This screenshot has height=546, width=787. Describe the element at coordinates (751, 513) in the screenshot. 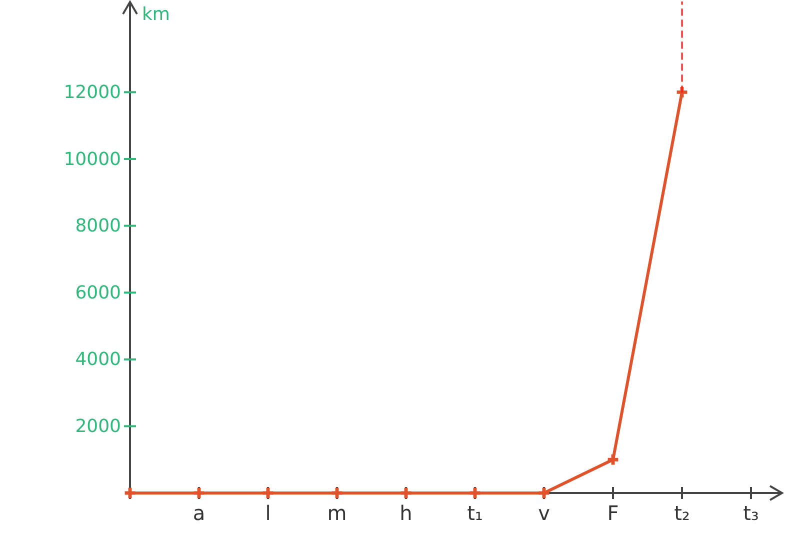

I see `x-tick-label: t₃` at that location.